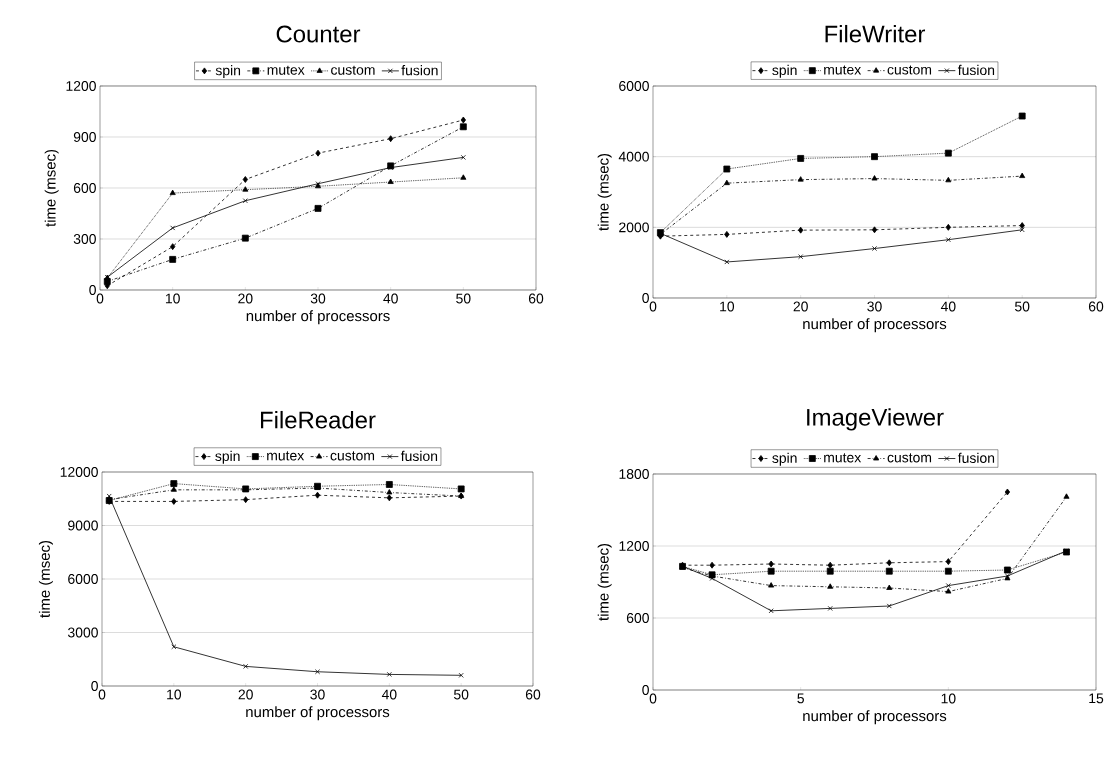 This screenshot has height=757, width=1106. Describe the element at coordinates (318, 419) in the screenshot. I see `chart-title: FileReader` at that location.